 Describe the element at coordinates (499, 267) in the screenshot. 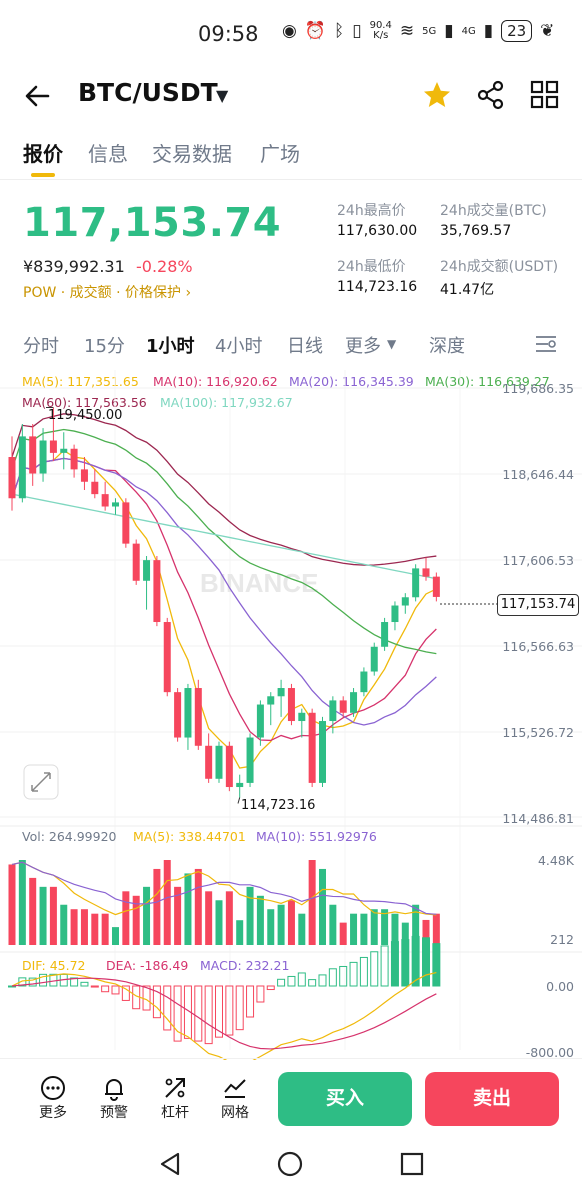

I see `vol-usdt-label: 24h成交额(USDT)` at that location.